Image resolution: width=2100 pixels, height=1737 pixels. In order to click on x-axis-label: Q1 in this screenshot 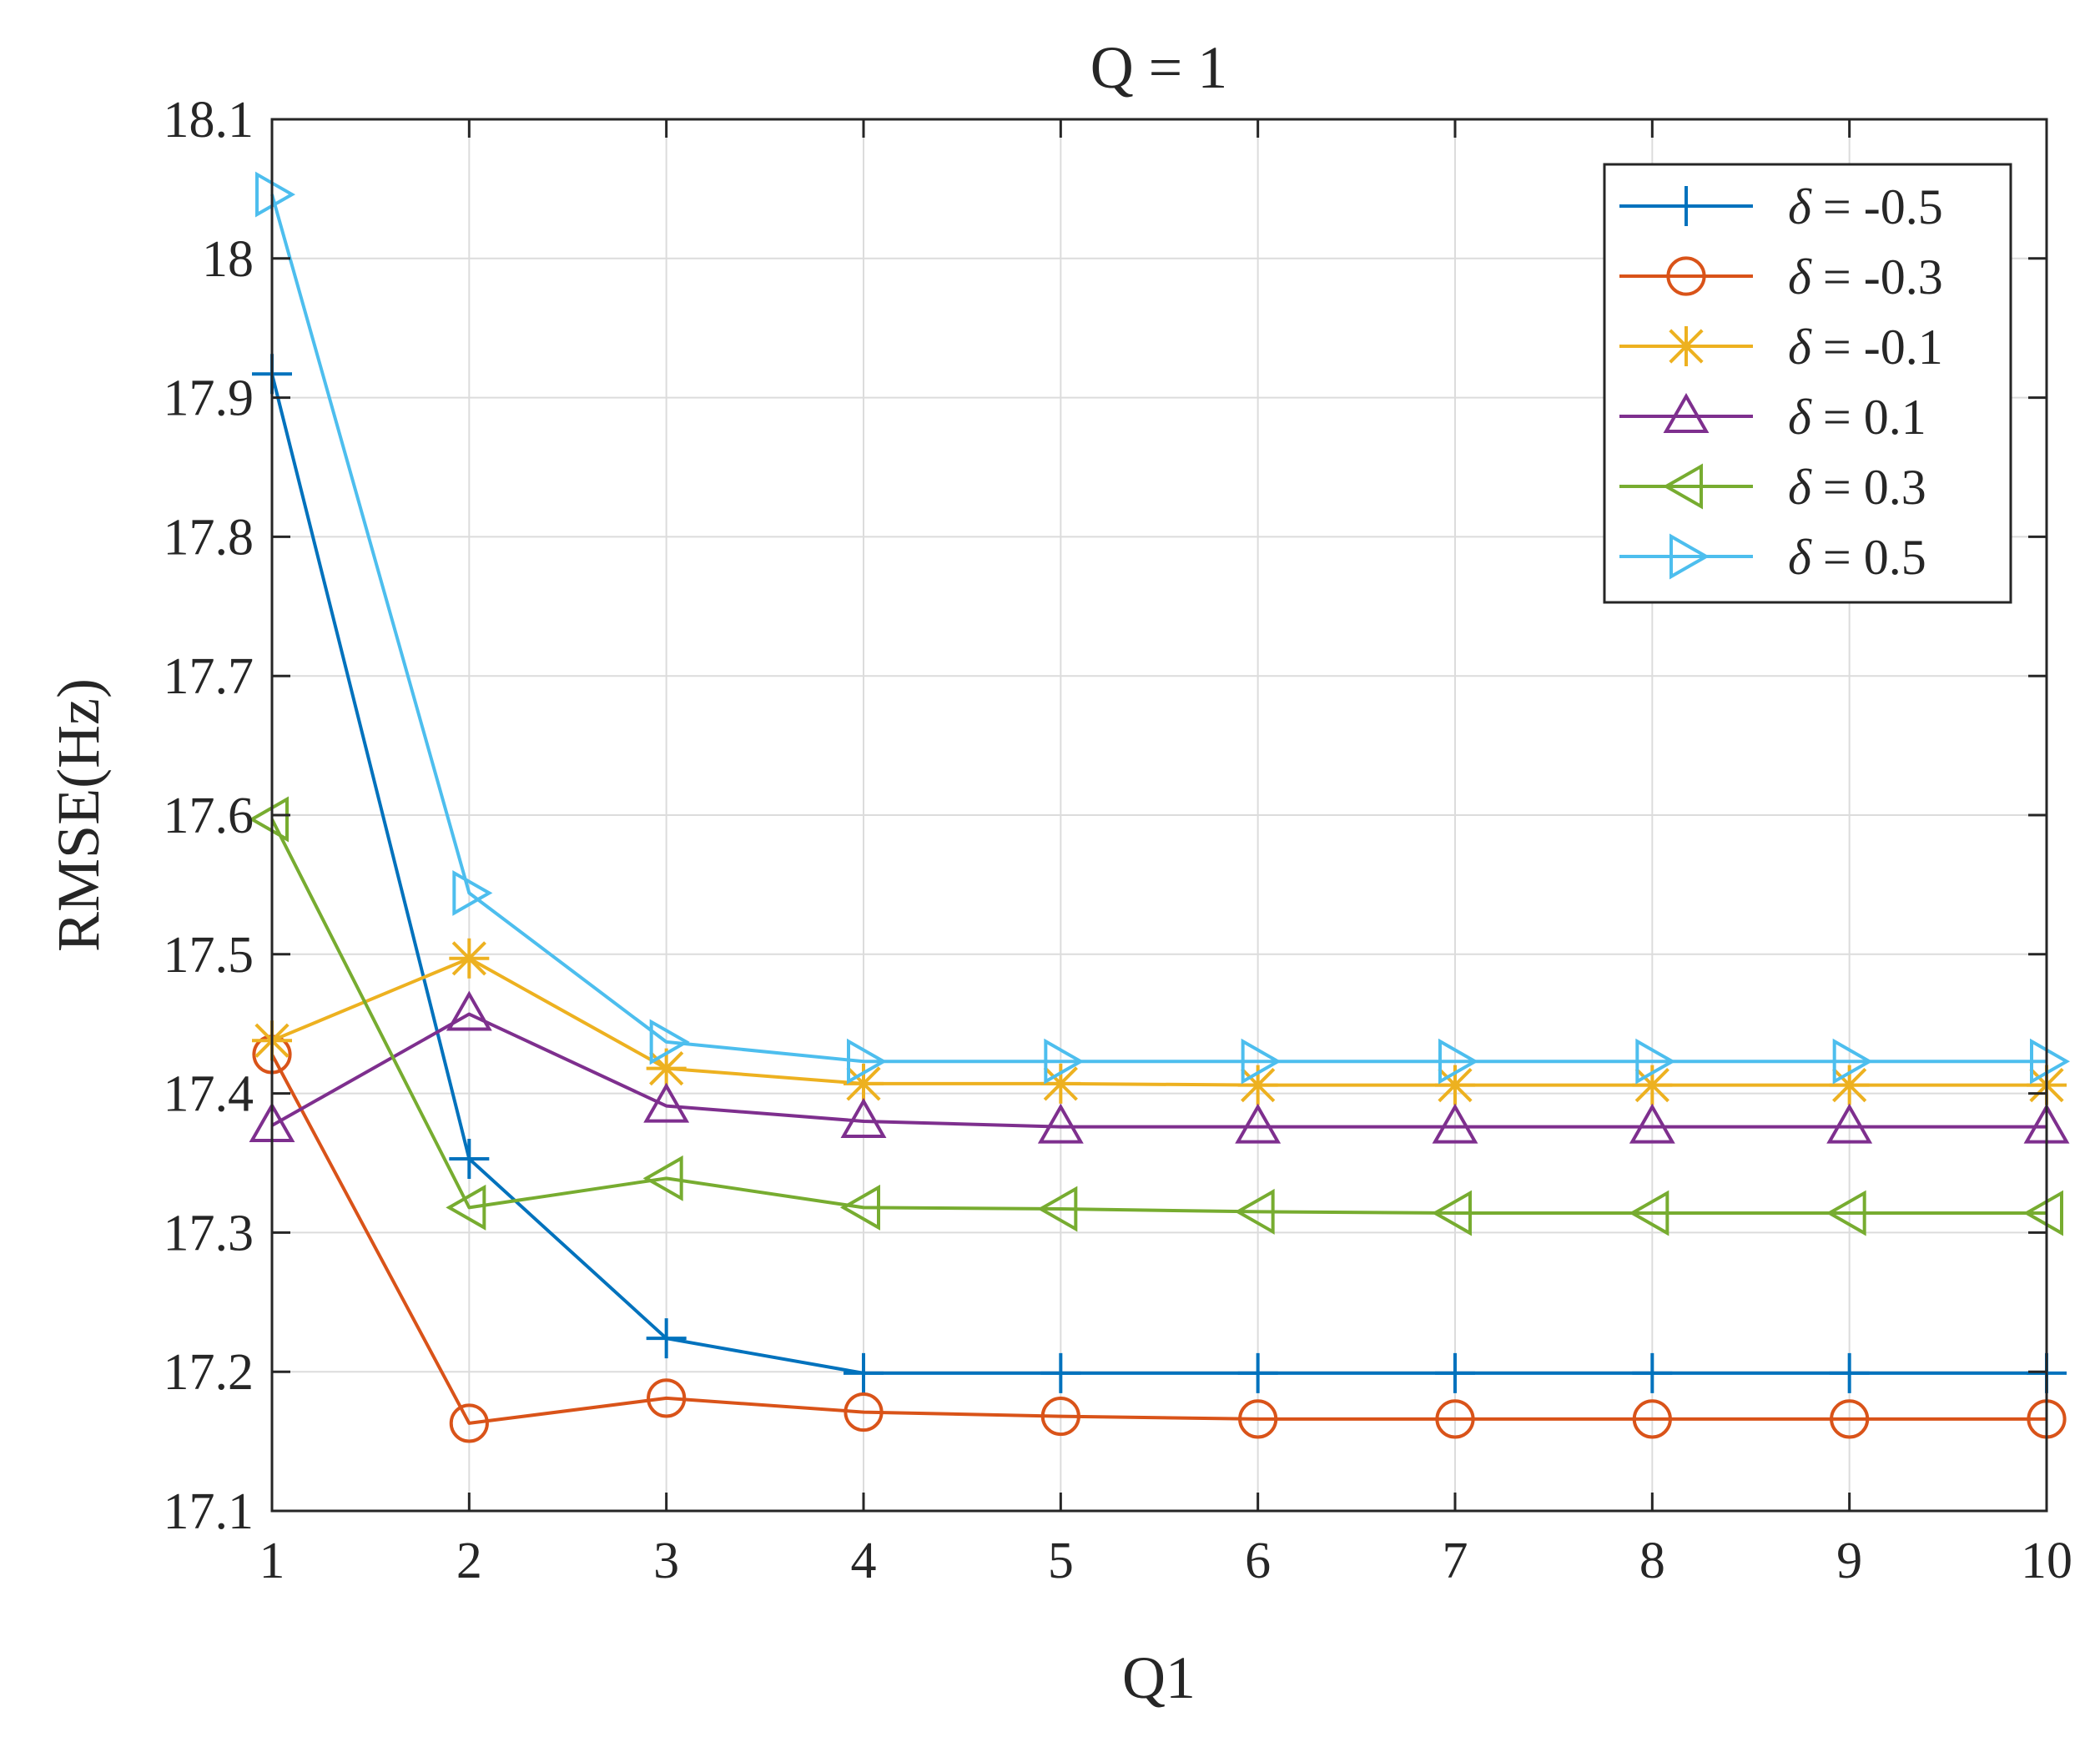, I will do `click(1159, 1677)`.